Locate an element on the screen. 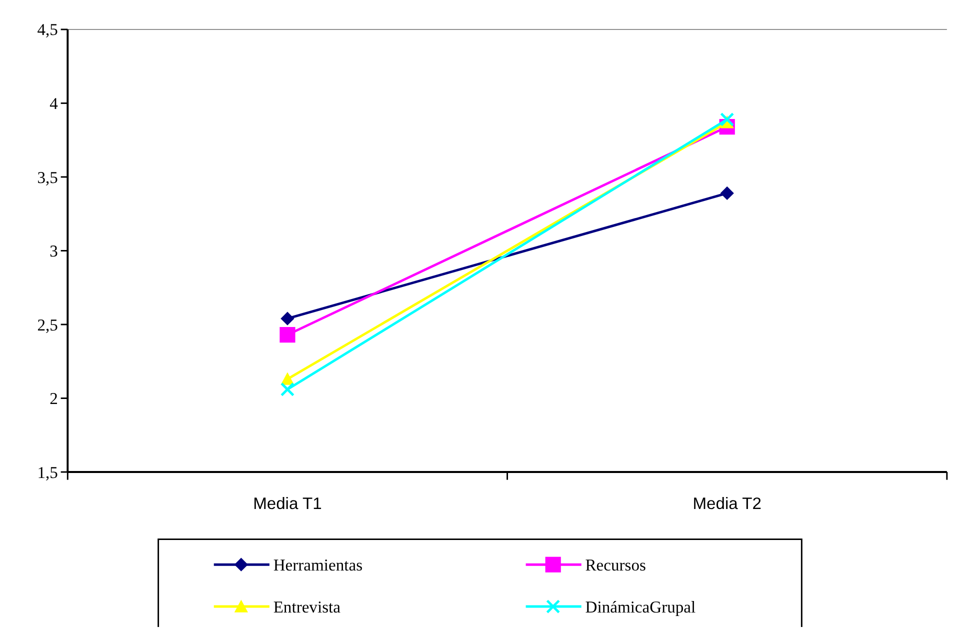 This screenshot has width=959, height=635. y-tick-label: 2,5 is located at coordinates (47, 324).